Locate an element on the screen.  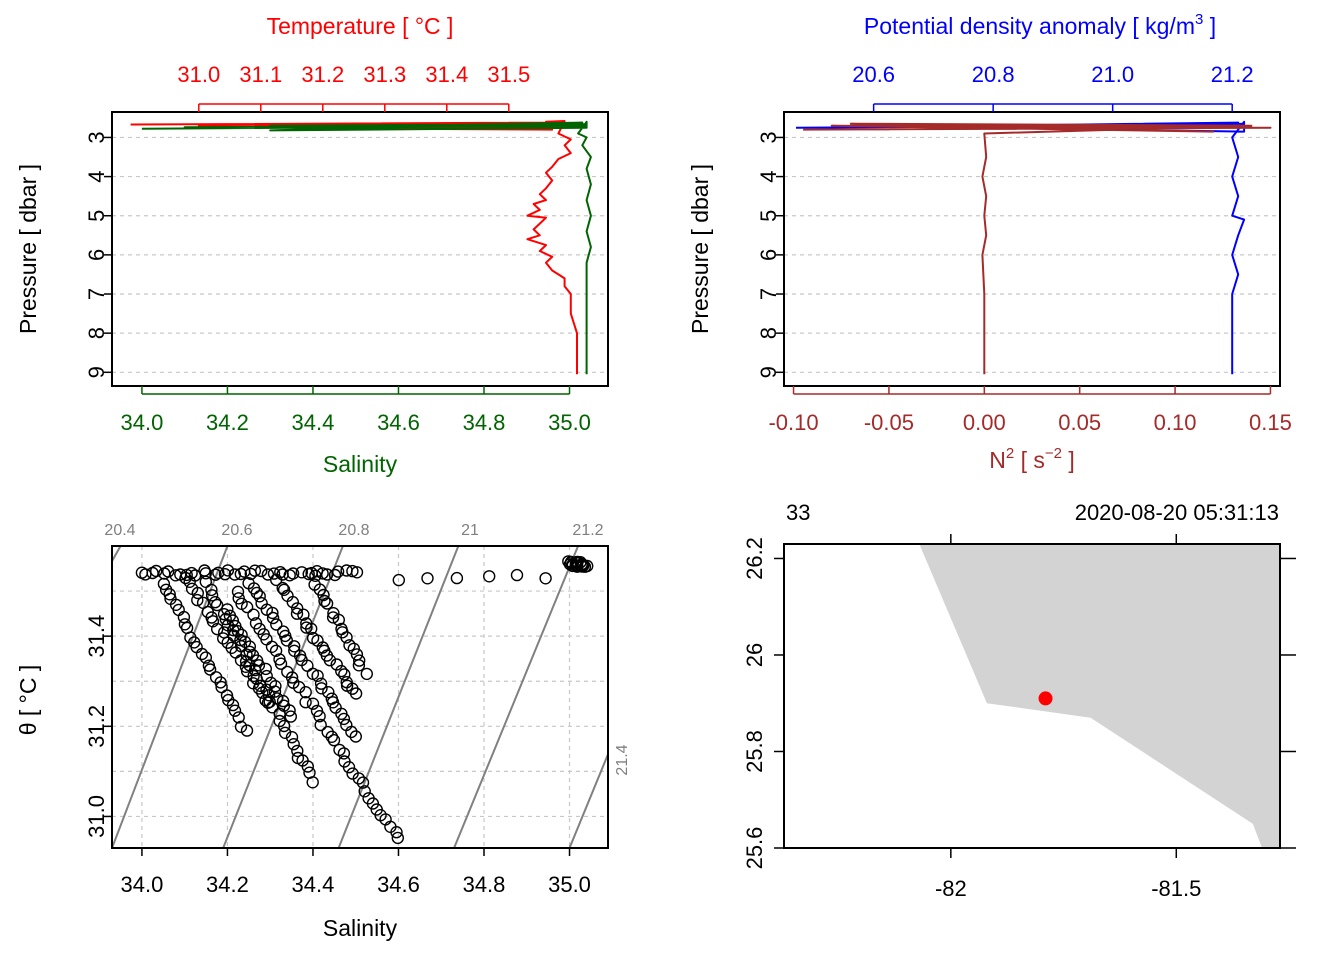
y-tick-label: 26.2 is located at coordinates (754, 558).